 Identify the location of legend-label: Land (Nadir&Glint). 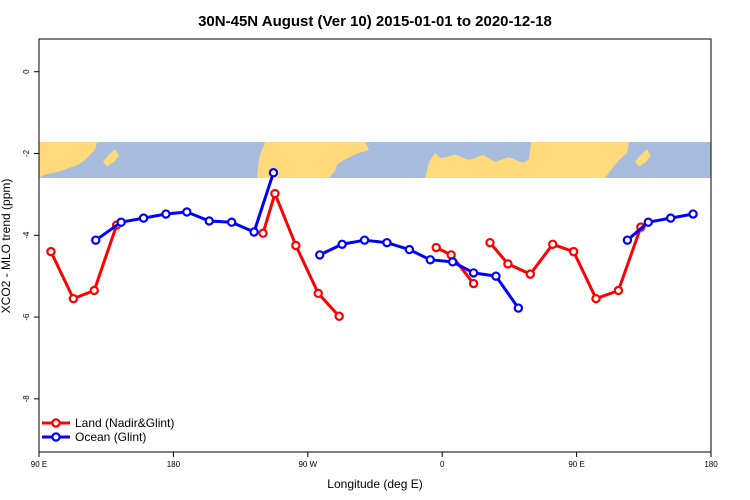
(124, 423).